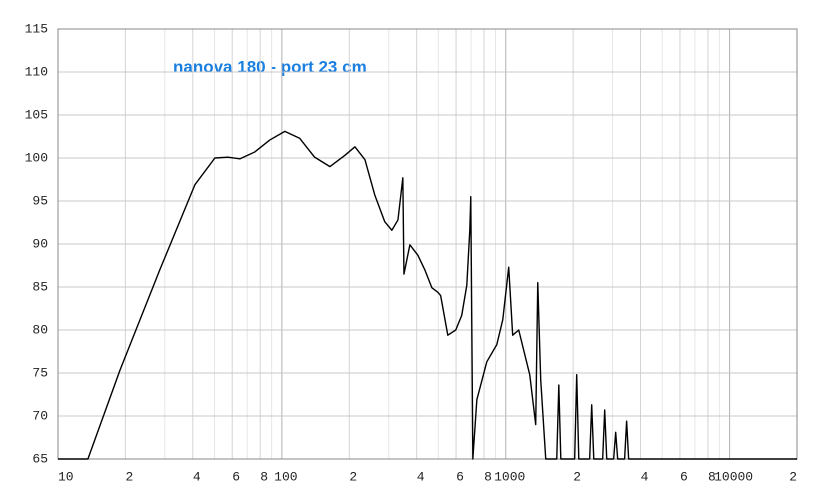 The height and width of the screenshot is (496, 823). I want to click on y-tick-label: 115, so click(36, 28).